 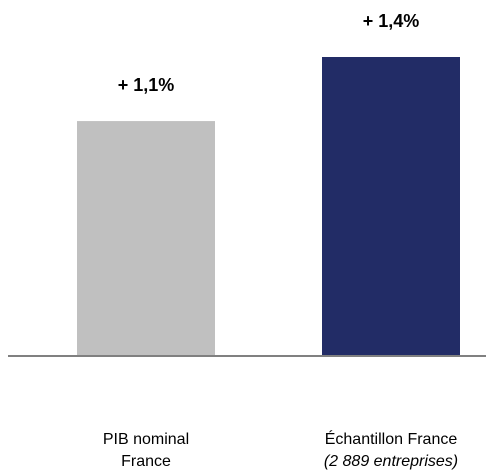 I want to click on x-tick-sublabel-1: France, so click(x=146, y=461).